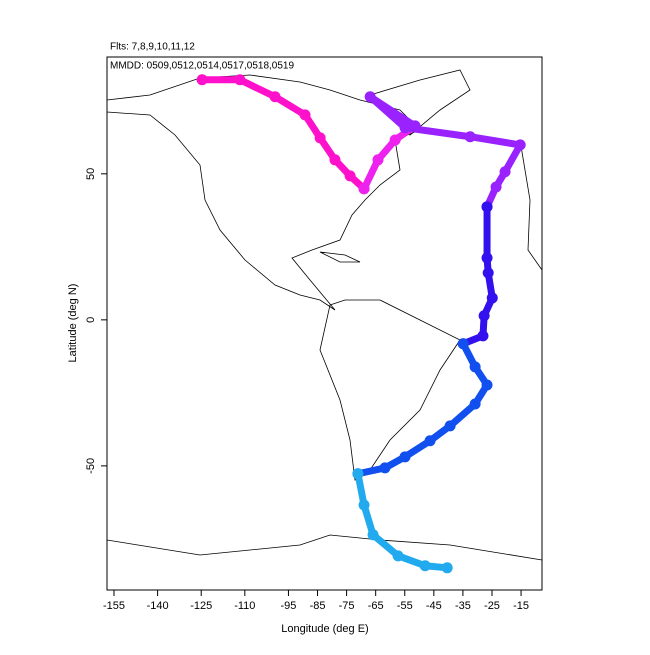 The height and width of the screenshot is (655, 650). What do you see at coordinates (244, 606) in the screenshot?
I see `x-tick-label: -110` at bounding box center [244, 606].